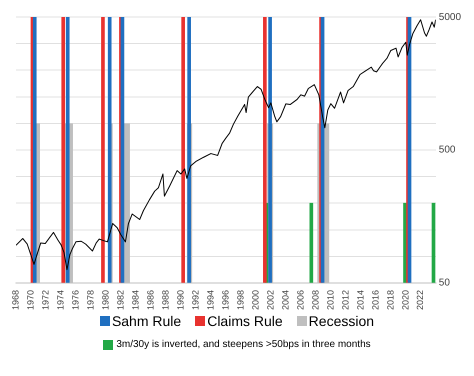 This screenshot has height=376, width=474. I want to click on x-tick-label: 1980, so click(105, 300).